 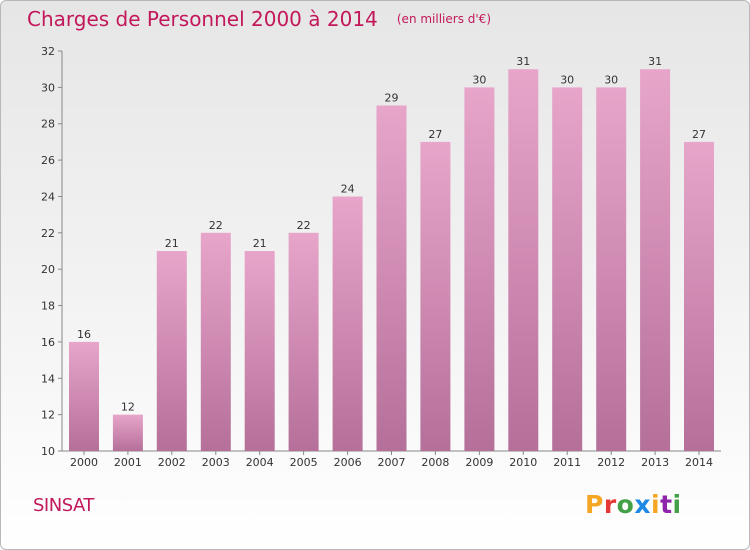 I want to click on logo-letter: o, so click(x=625, y=504).